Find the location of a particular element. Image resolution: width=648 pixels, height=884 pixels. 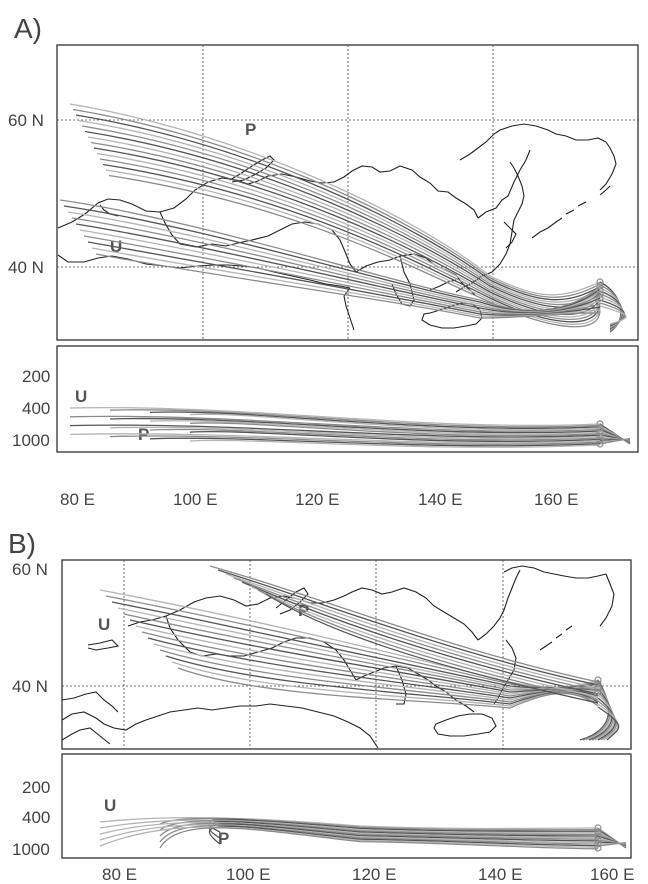

panel-a-profile-trajectories is located at coordinates (350, 427).